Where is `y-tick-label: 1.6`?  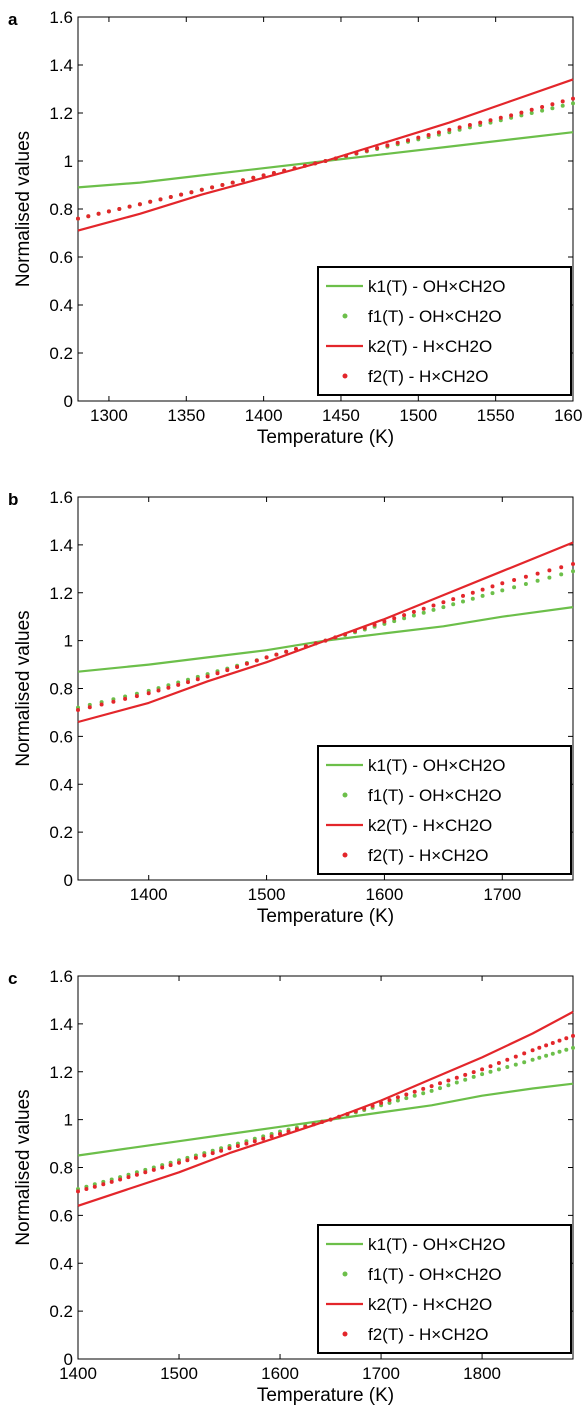 y-tick-label: 1.6 is located at coordinates (61, 17).